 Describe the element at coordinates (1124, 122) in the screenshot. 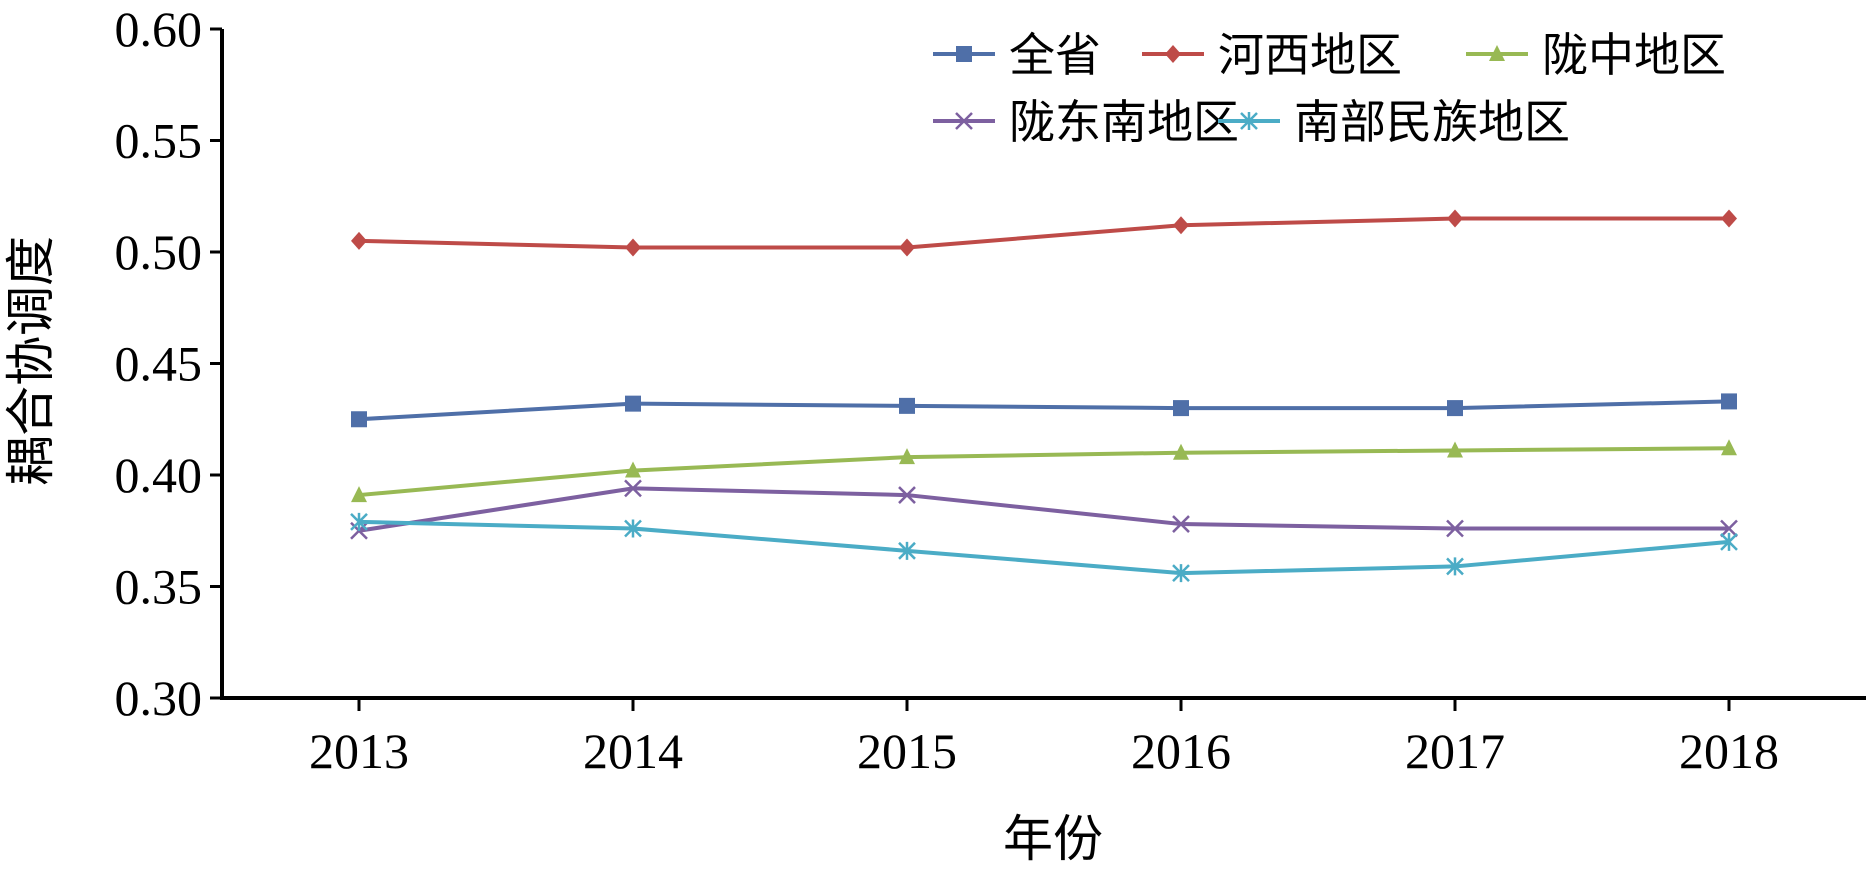

I see `legend-label: 陇东南地区` at that location.